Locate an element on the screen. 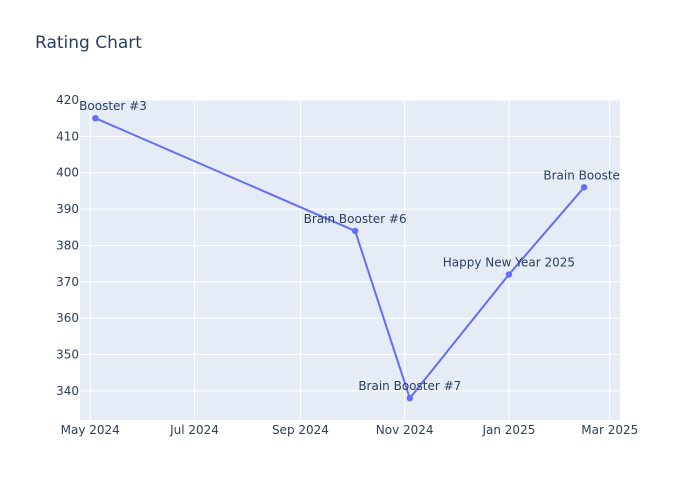 This screenshot has width=700, height=500. data-label: Brain Booster #6 is located at coordinates (355, 219).